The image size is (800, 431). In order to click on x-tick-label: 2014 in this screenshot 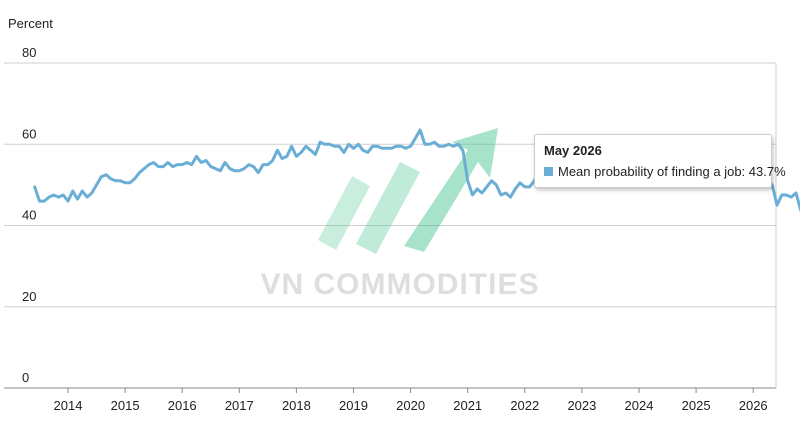, I will do `click(68, 405)`.